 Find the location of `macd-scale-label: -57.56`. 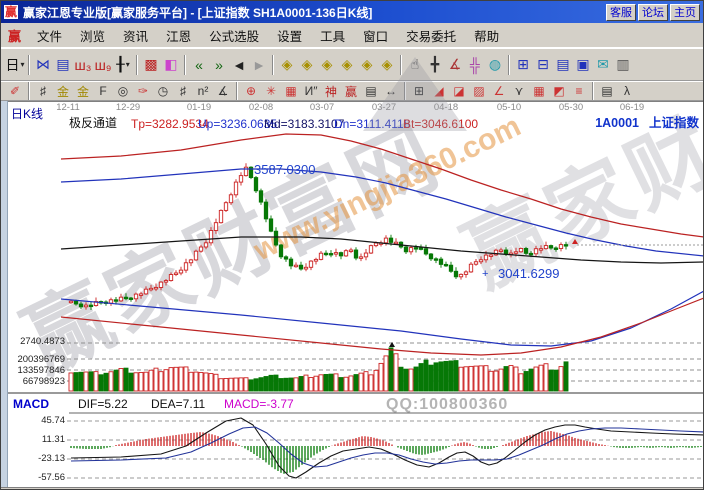

macd-scale-label: -57.56 is located at coordinates (51, 477).